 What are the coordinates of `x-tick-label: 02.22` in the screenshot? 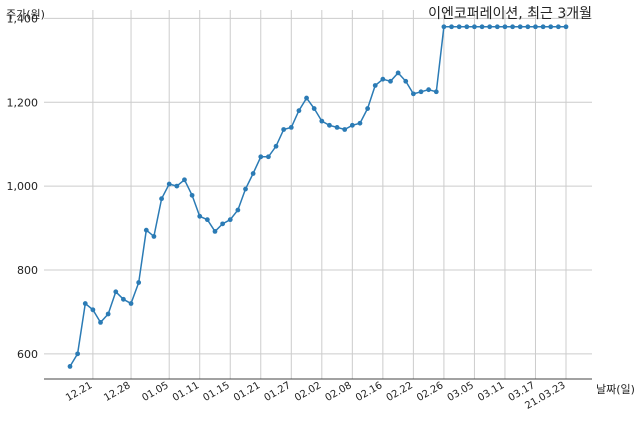 It's located at (400, 392).